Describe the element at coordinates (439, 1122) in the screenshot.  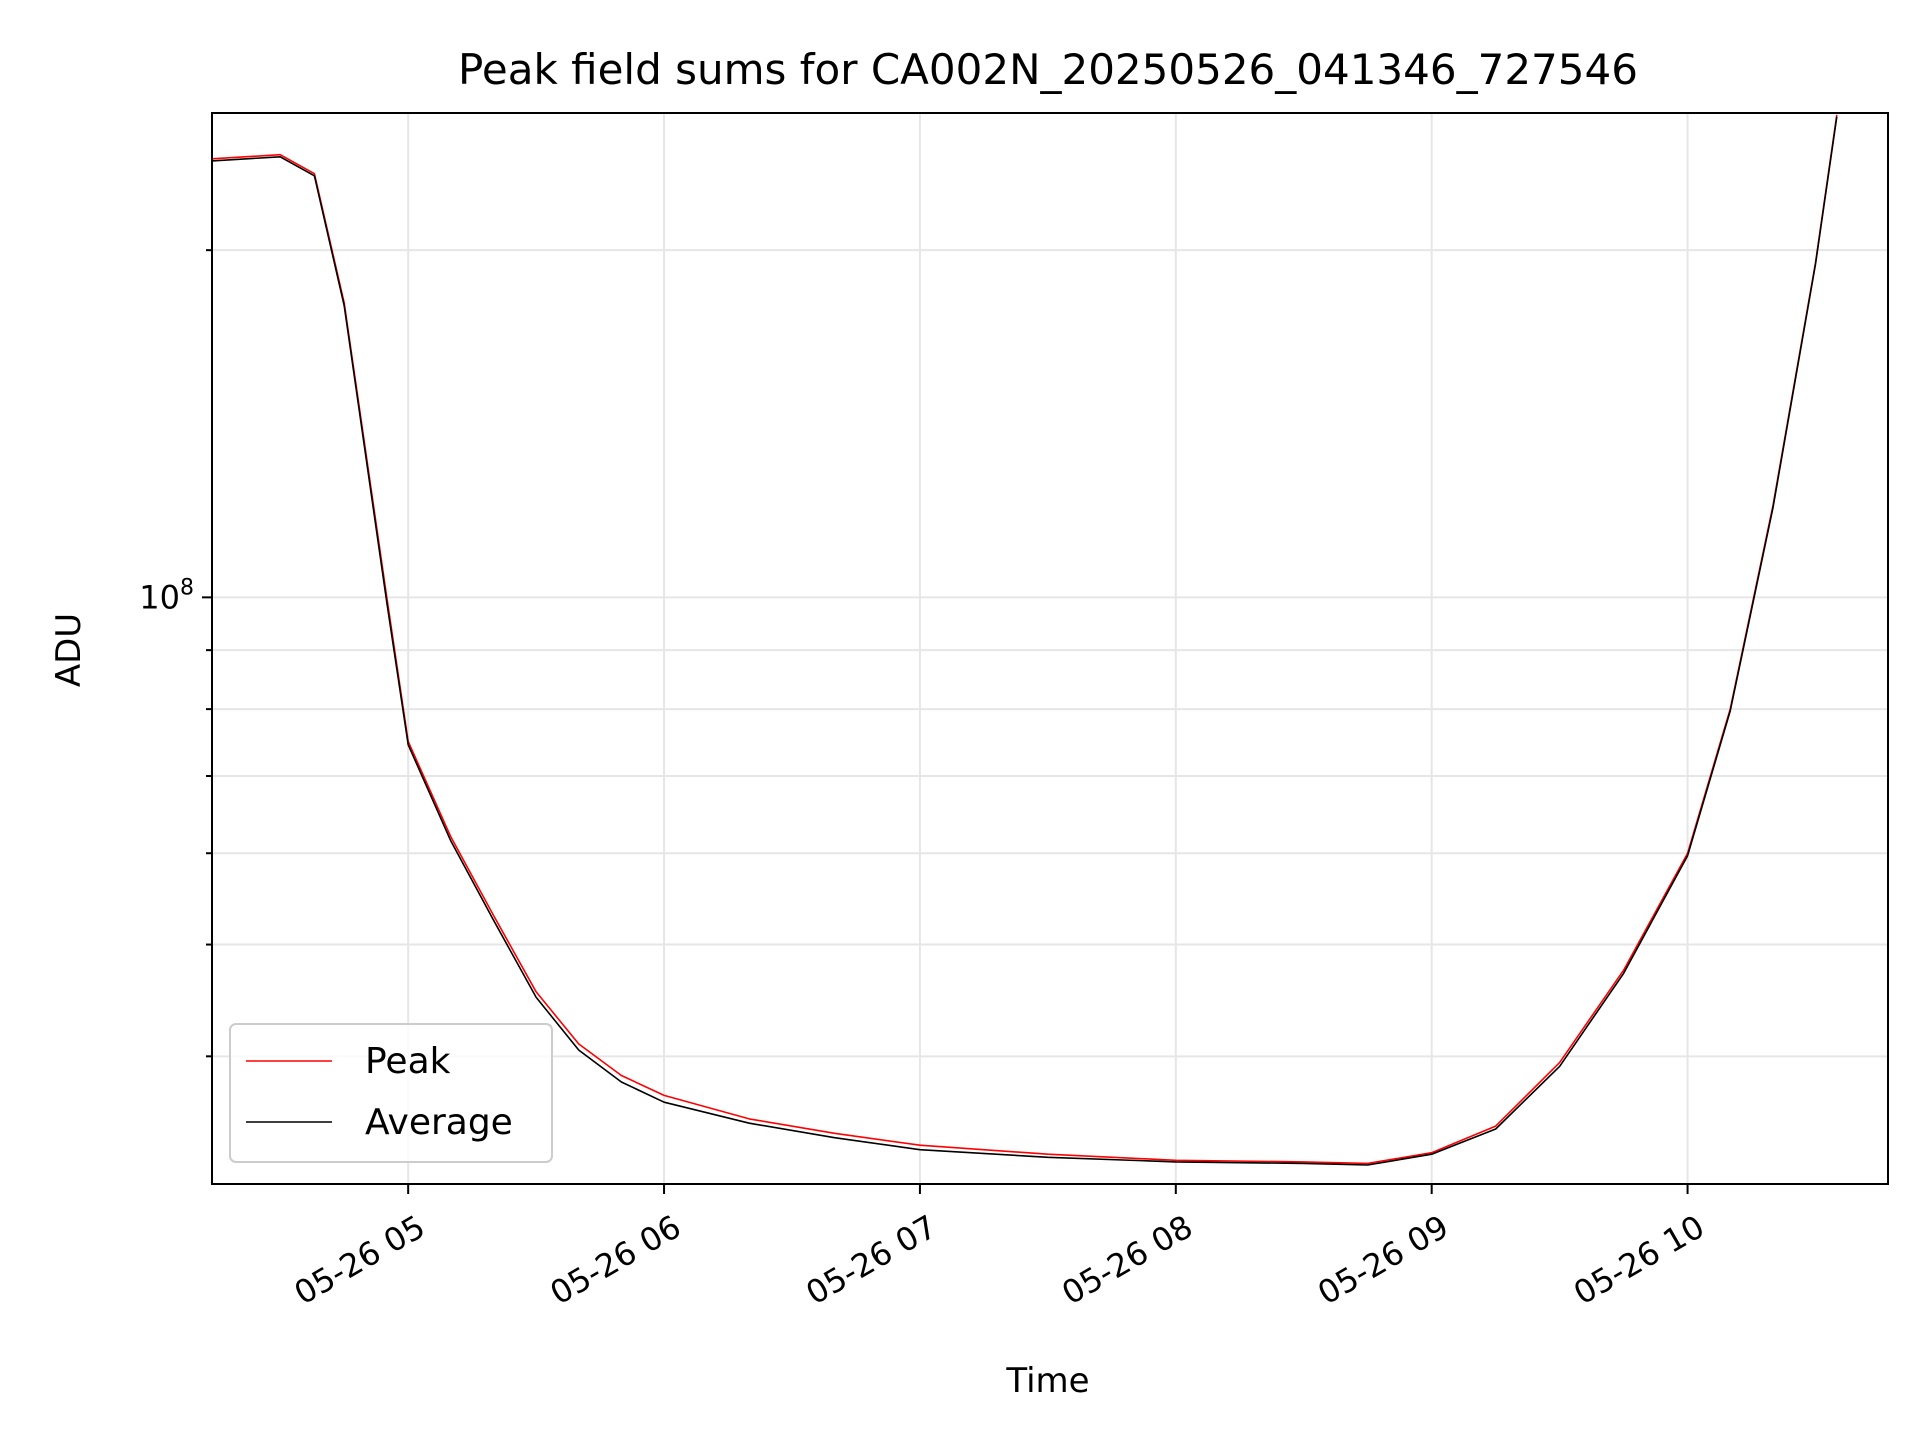
I see `legend-label-average: Average` at that location.